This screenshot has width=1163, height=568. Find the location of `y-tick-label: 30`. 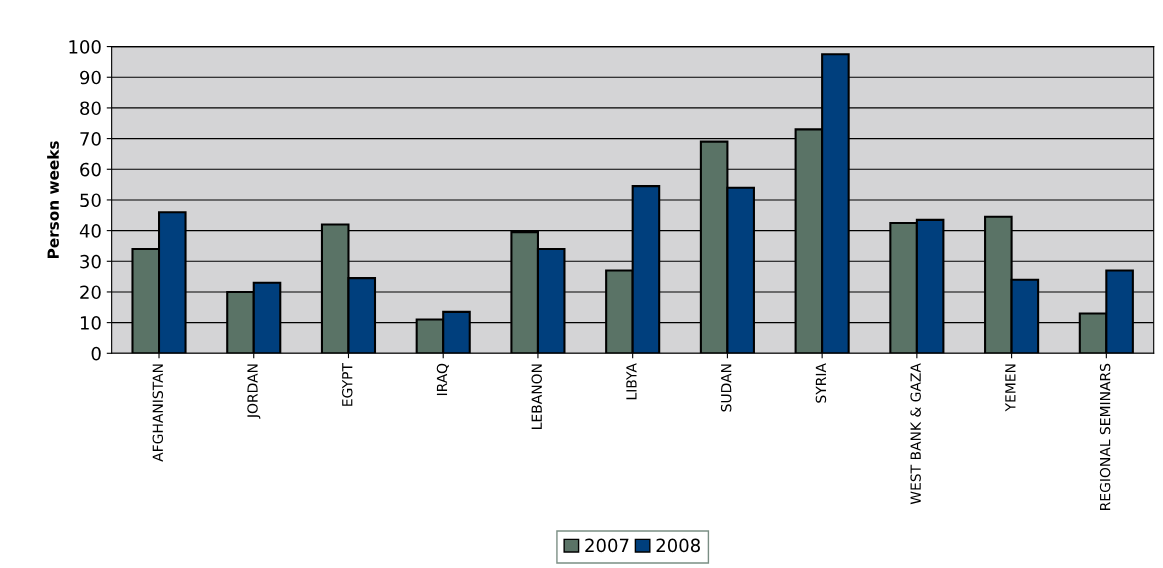

y-tick-label: 30 is located at coordinates (90, 261).